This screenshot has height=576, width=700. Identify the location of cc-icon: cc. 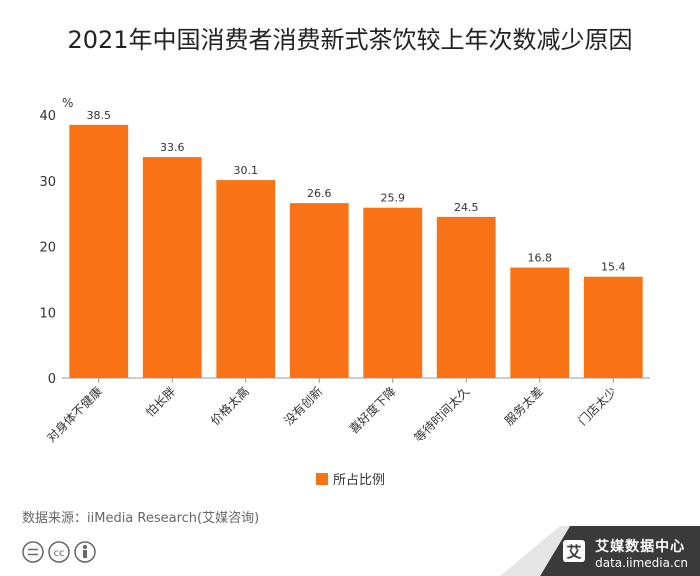
(59, 552).